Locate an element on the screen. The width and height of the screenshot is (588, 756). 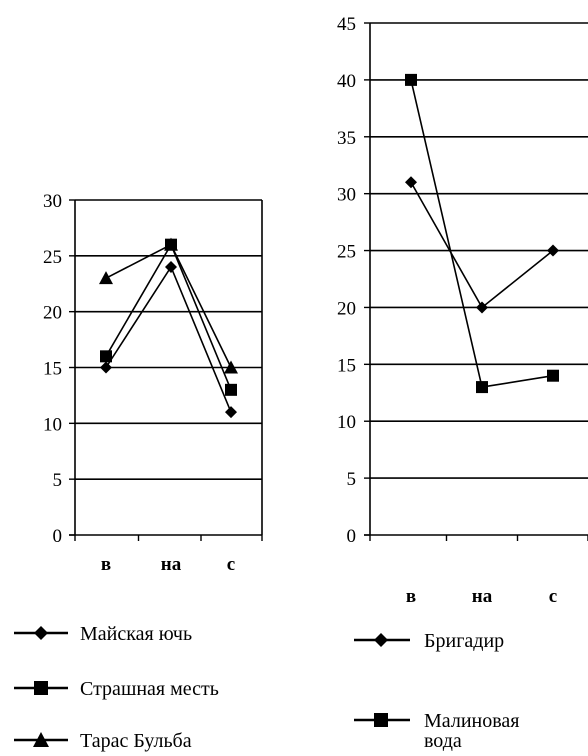
legend-label: Майская ючь is located at coordinates (136, 634).